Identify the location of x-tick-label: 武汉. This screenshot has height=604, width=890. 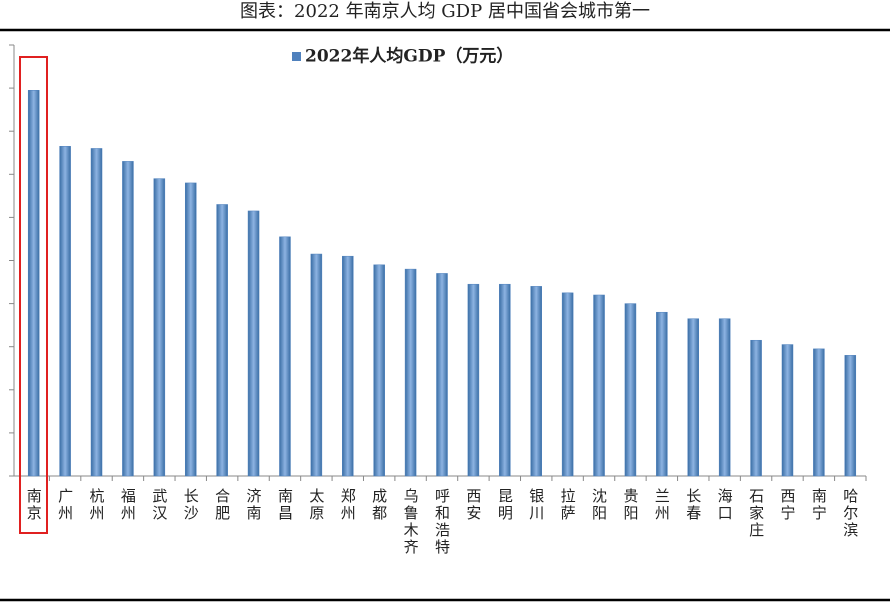
(159, 505).